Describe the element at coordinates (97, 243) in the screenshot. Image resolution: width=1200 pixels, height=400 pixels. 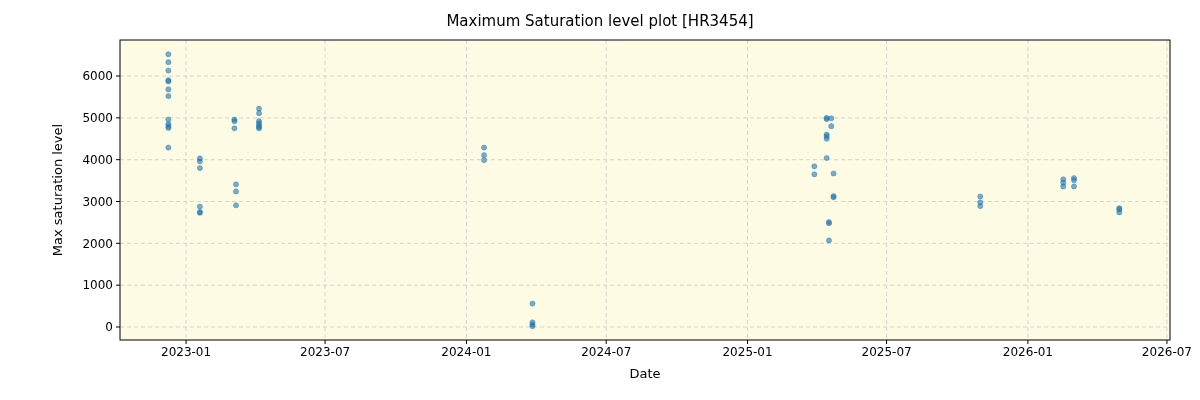
I see `y-tick-label: 2000` at that location.